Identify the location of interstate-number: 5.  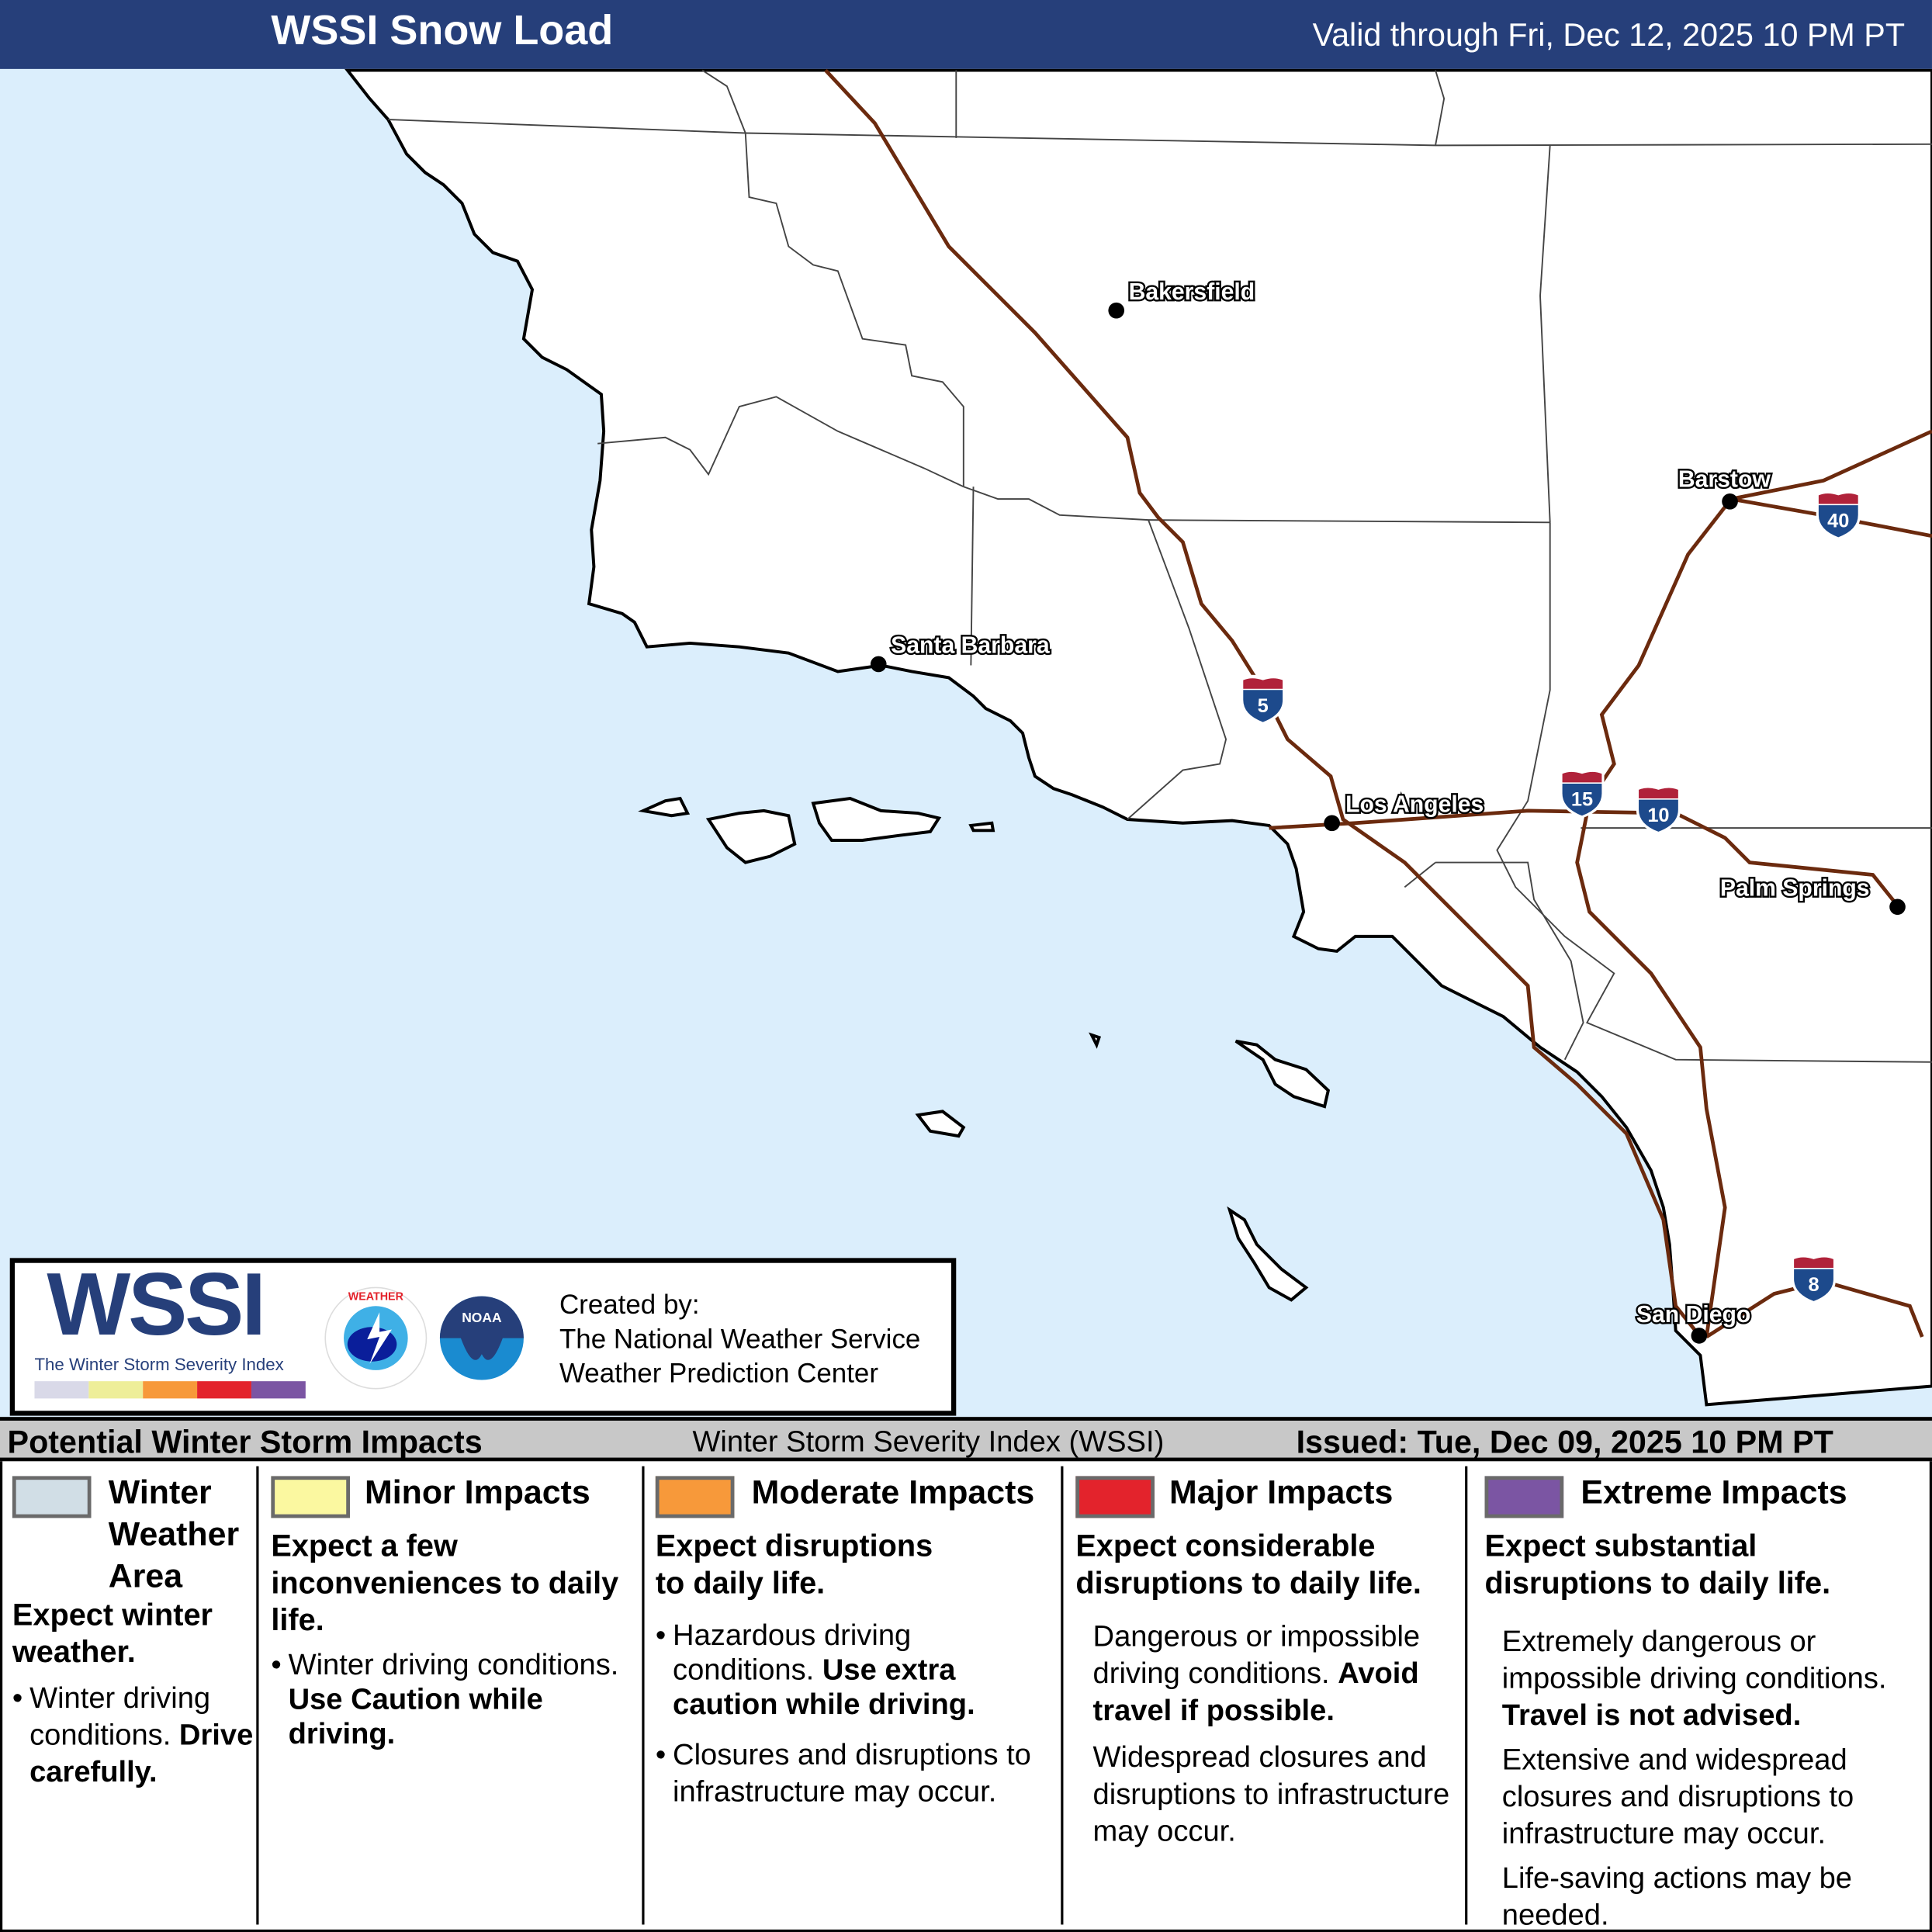
(1263, 706).